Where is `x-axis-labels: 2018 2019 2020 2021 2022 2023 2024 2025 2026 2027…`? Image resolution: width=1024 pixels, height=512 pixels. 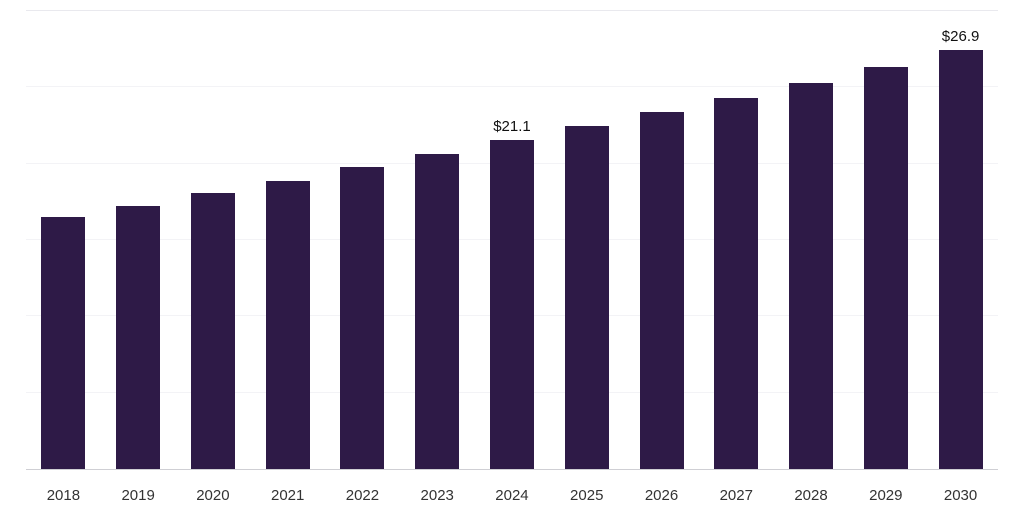
x-axis-labels: 2018 2019 2020 2021 2022 2023 2024 2025 2026 2027… is located at coordinates (512, 495).